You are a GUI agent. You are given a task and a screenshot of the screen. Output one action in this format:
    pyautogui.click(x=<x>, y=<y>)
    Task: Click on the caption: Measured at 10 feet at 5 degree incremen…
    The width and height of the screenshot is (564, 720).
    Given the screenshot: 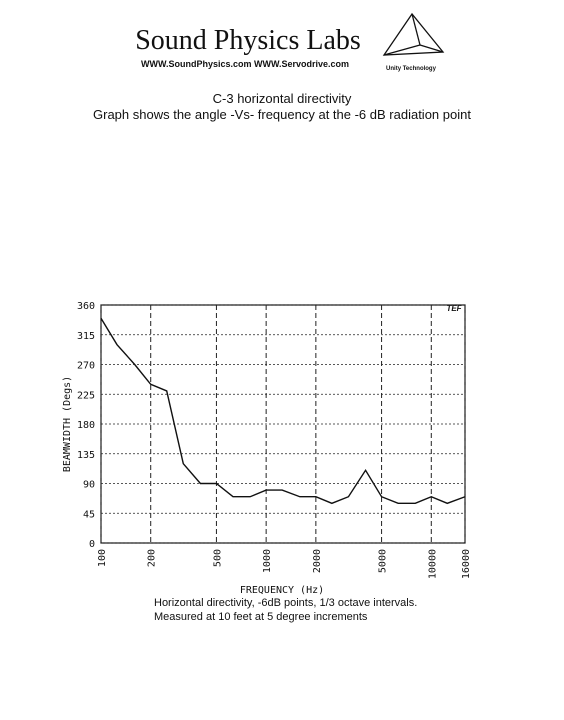 What is the action you would take?
    pyautogui.click(x=261, y=617)
    